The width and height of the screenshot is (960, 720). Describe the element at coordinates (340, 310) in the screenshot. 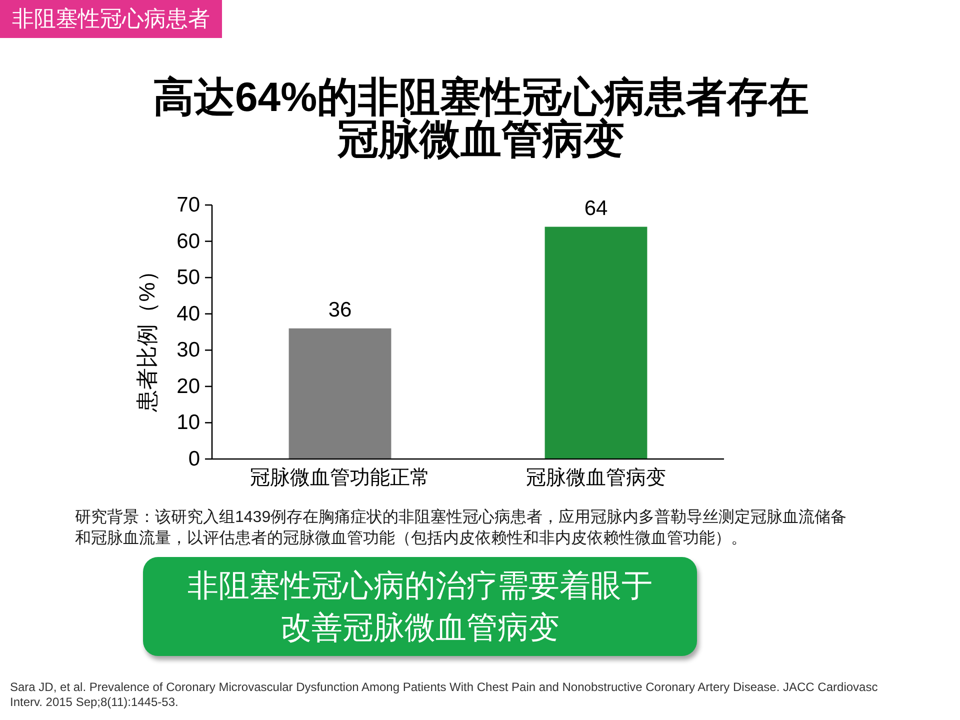

I see `data-label: 36` at that location.